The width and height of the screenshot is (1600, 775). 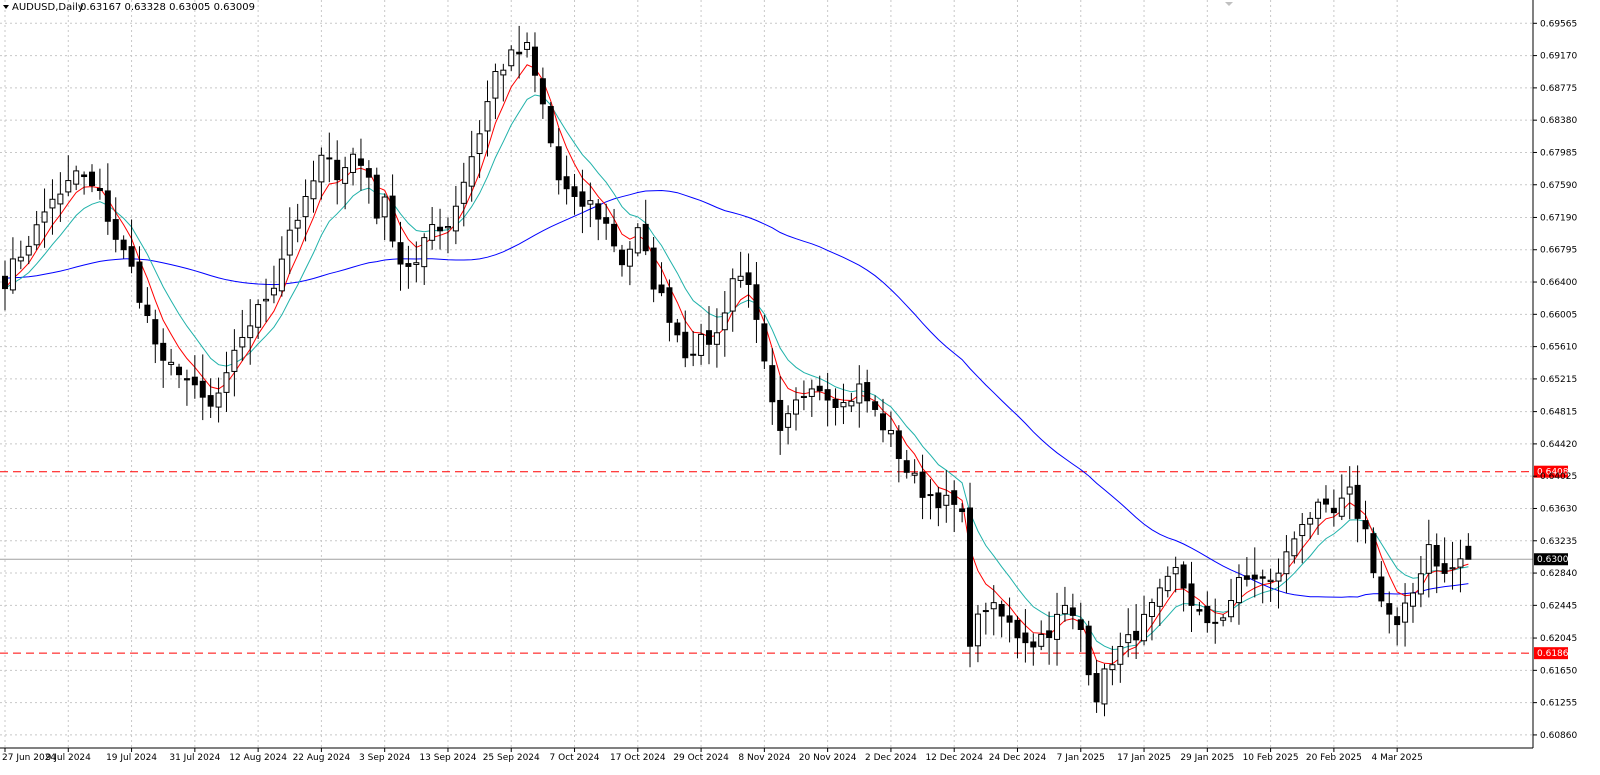 What do you see at coordinates (701, 758) in the screenshot?
I see `time-tick-label: 29 Oct 2024` at bounding box center [701, 758].